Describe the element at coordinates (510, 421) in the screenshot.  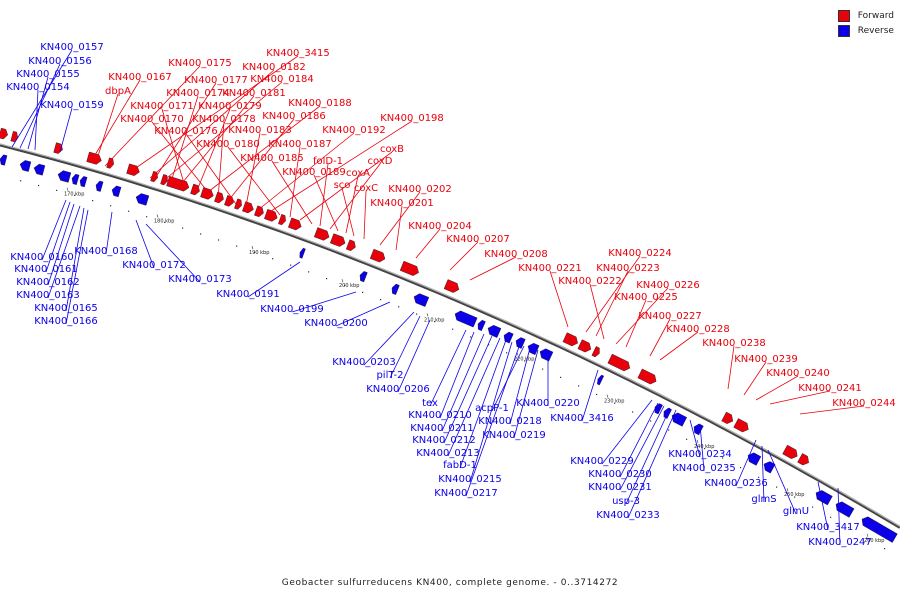
I see `reverse-label-24: KN400_0218` at that location.